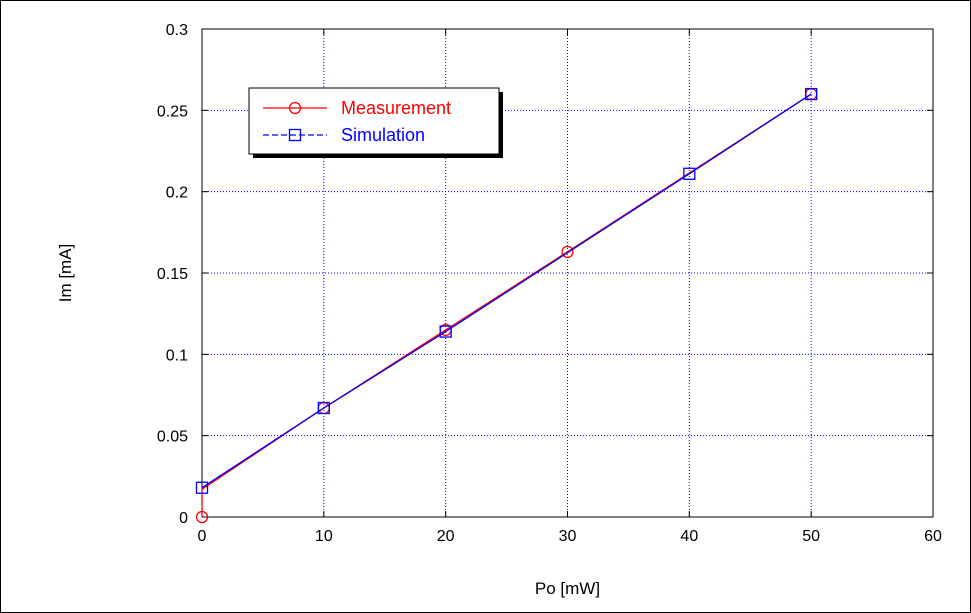 This screenshot has width=971, height=613. Describe the element at coordinates (446, 536) in the screenshot. I see `x-tick-label: 20` at that location.